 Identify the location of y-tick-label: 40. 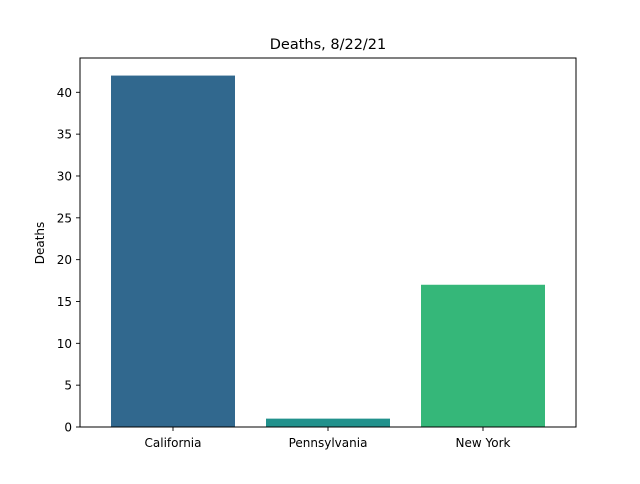
(64, 93).